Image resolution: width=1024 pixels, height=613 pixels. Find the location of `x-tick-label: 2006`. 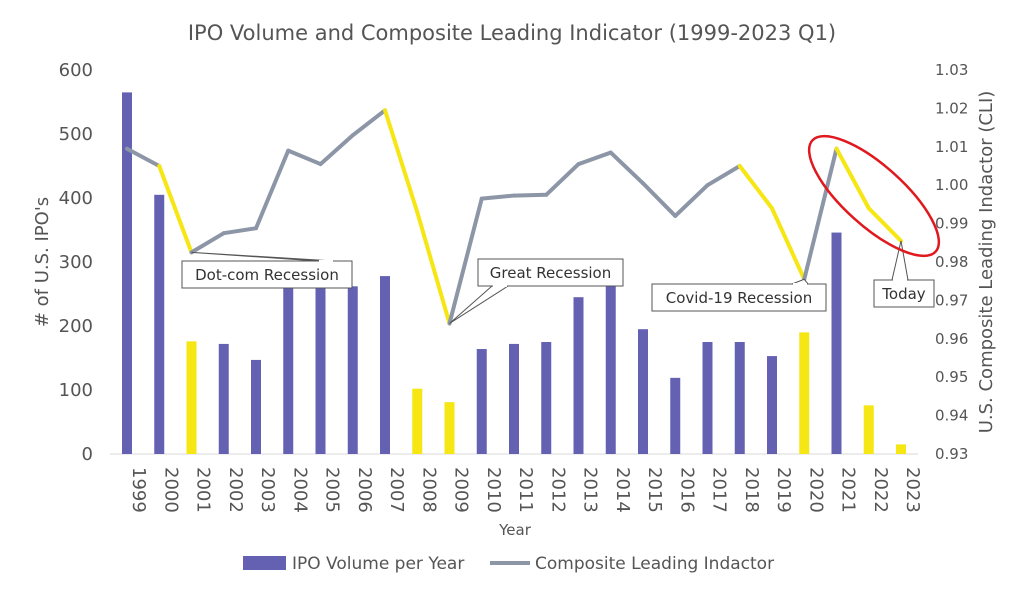

x-tick-label: 2006 is located at coordinates (364, 490).